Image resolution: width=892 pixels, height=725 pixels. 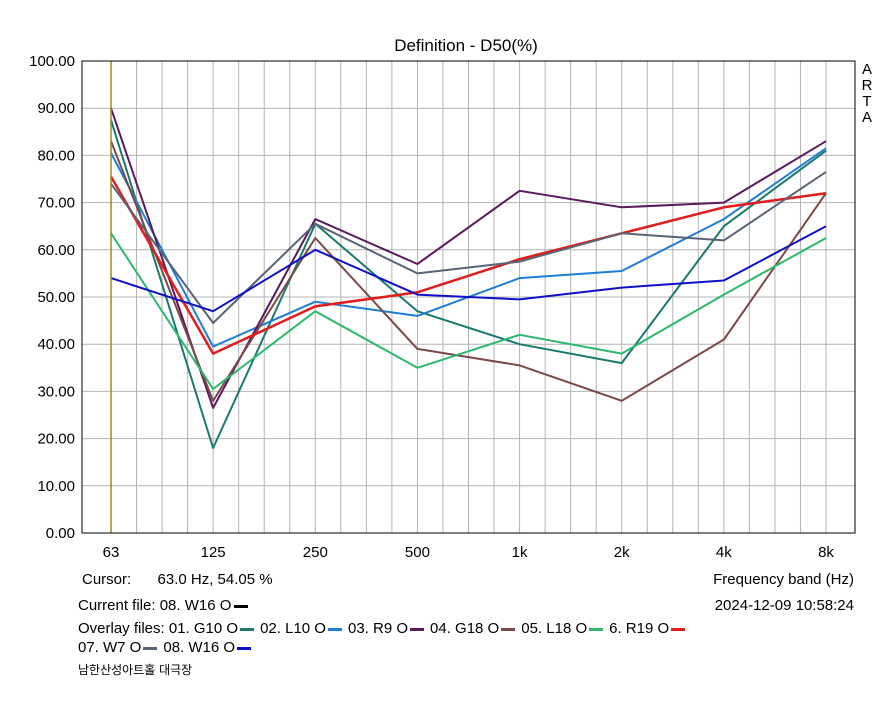 What do you see at coordinates (469, 552) in the screenshot?
I see `x-tick-labels: 63 125 250 500 1k 2k 4k 8k` at bounding box center [469, 552].